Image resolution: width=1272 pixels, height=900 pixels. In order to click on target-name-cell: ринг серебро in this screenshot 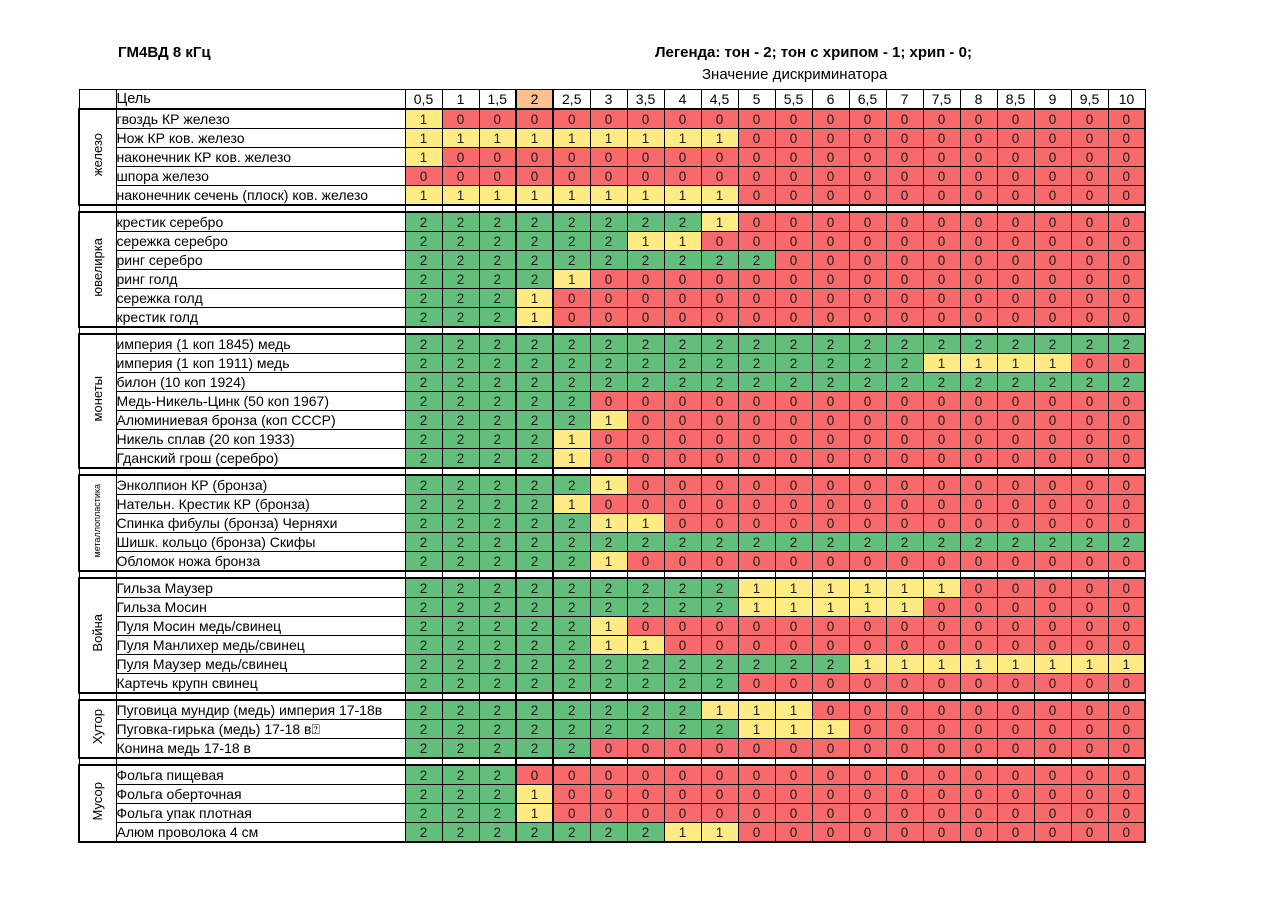, I will do `click(260, 260)`.